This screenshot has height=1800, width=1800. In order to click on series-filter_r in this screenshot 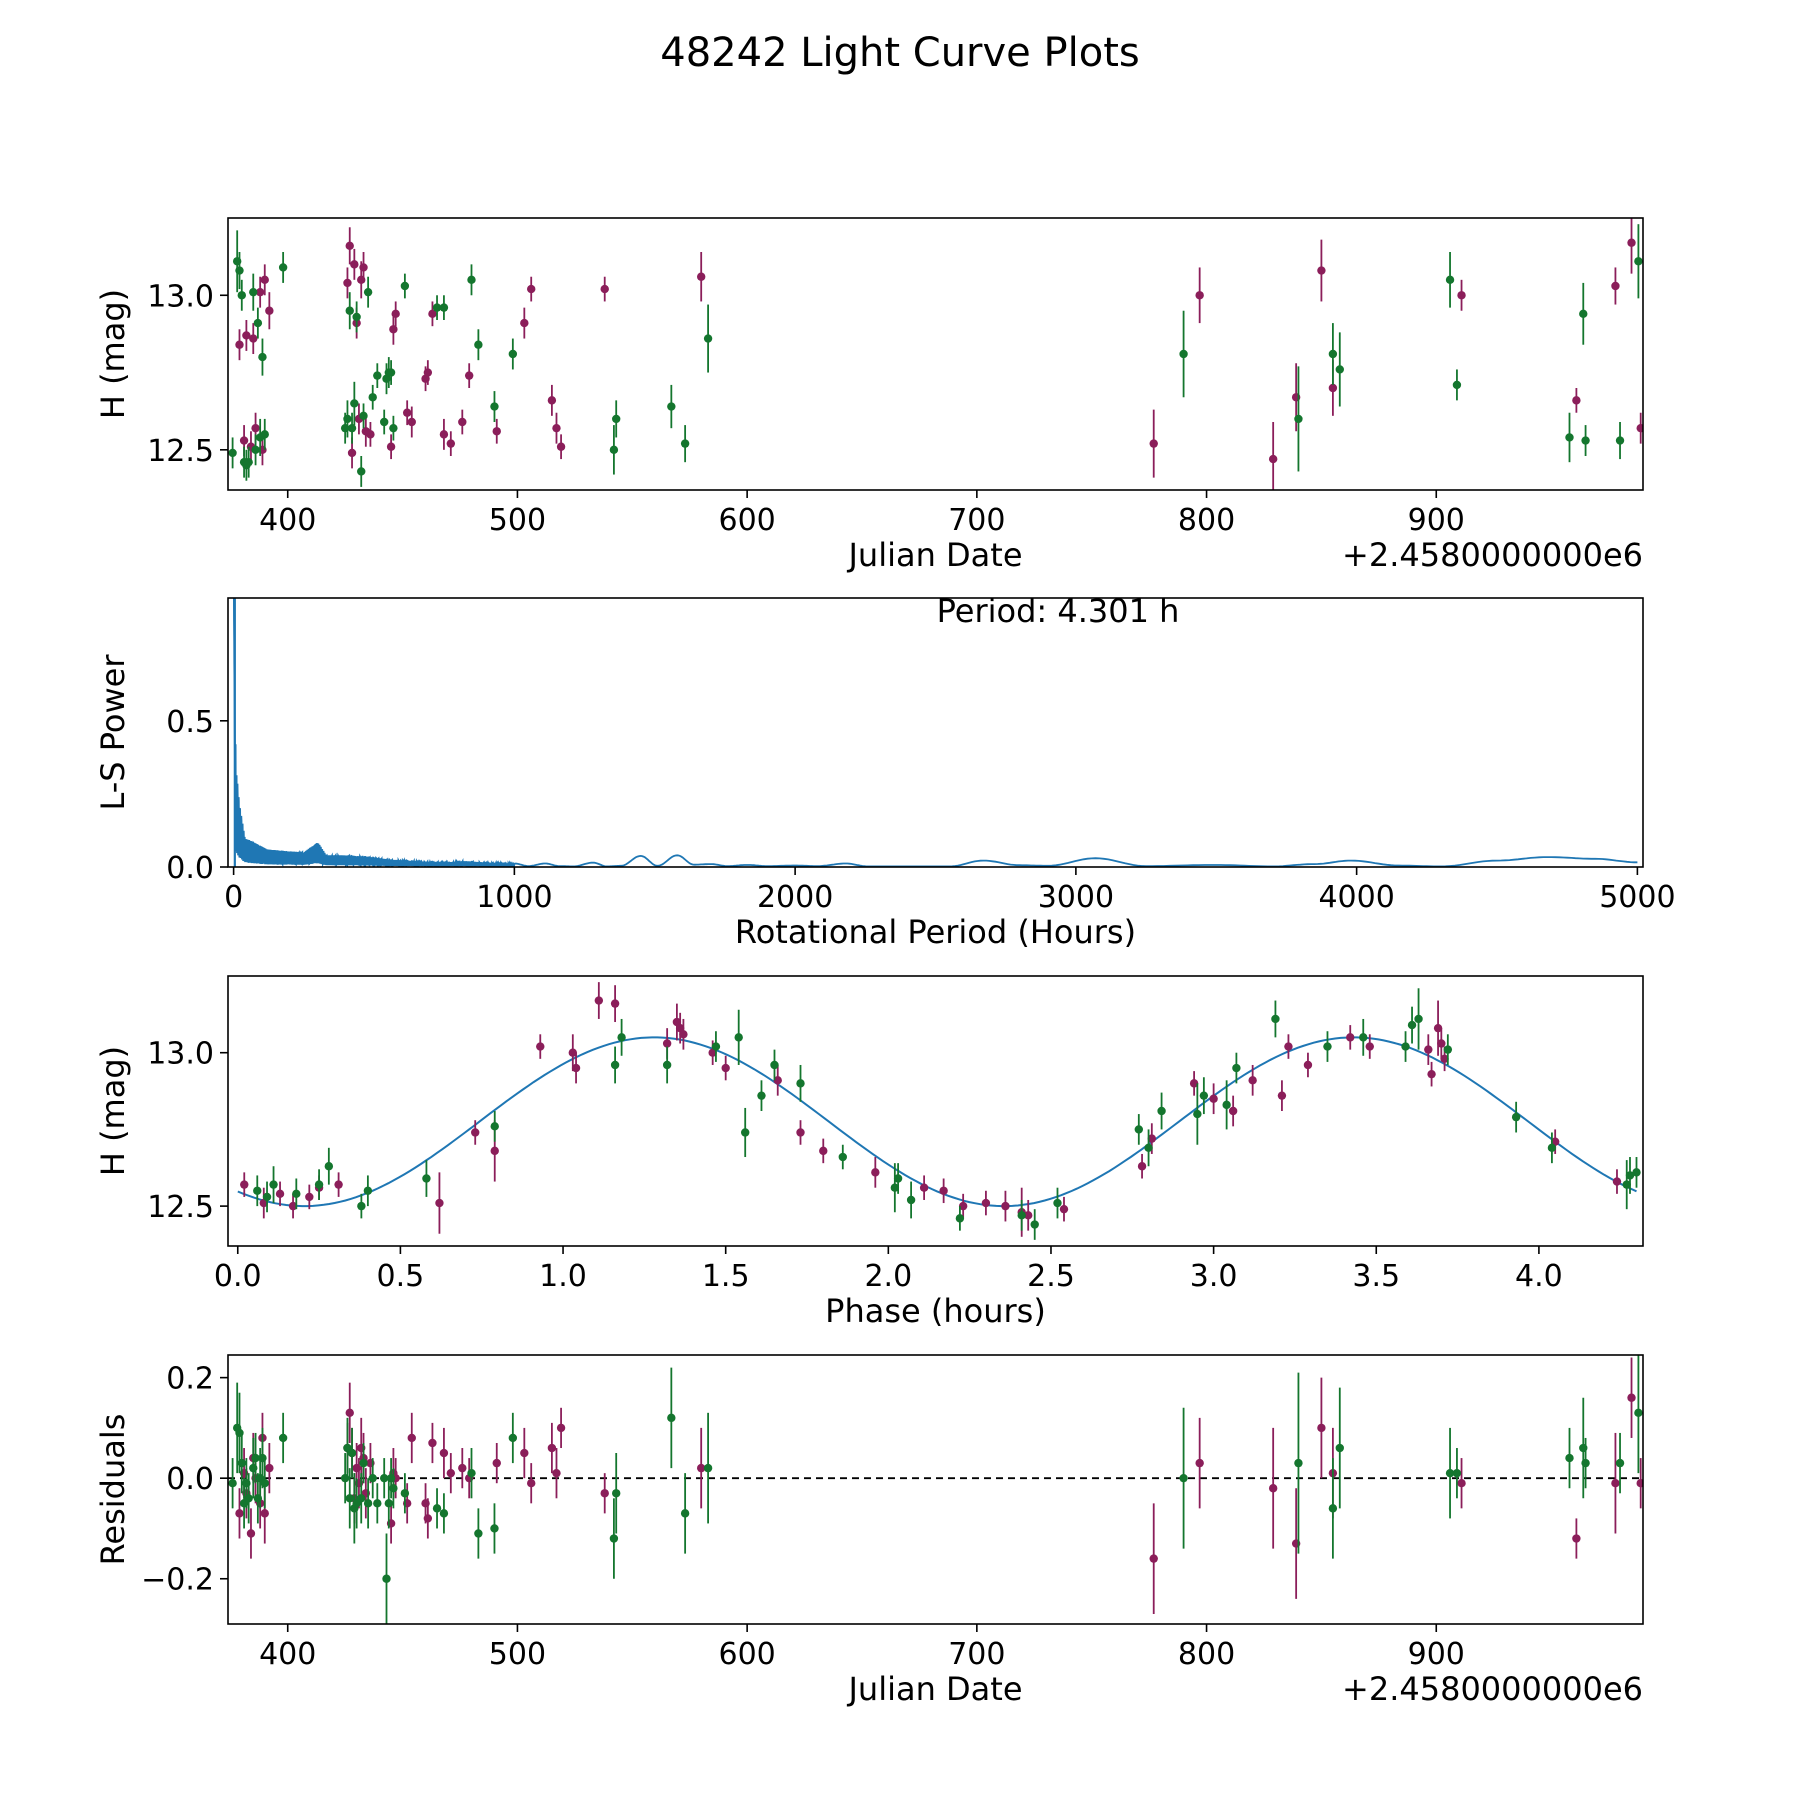, I will do `click(931, 1109)`.